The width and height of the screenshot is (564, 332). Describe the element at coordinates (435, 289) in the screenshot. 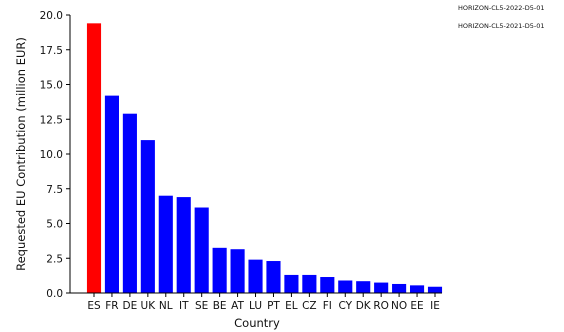

I see `bar-ie` at that location.